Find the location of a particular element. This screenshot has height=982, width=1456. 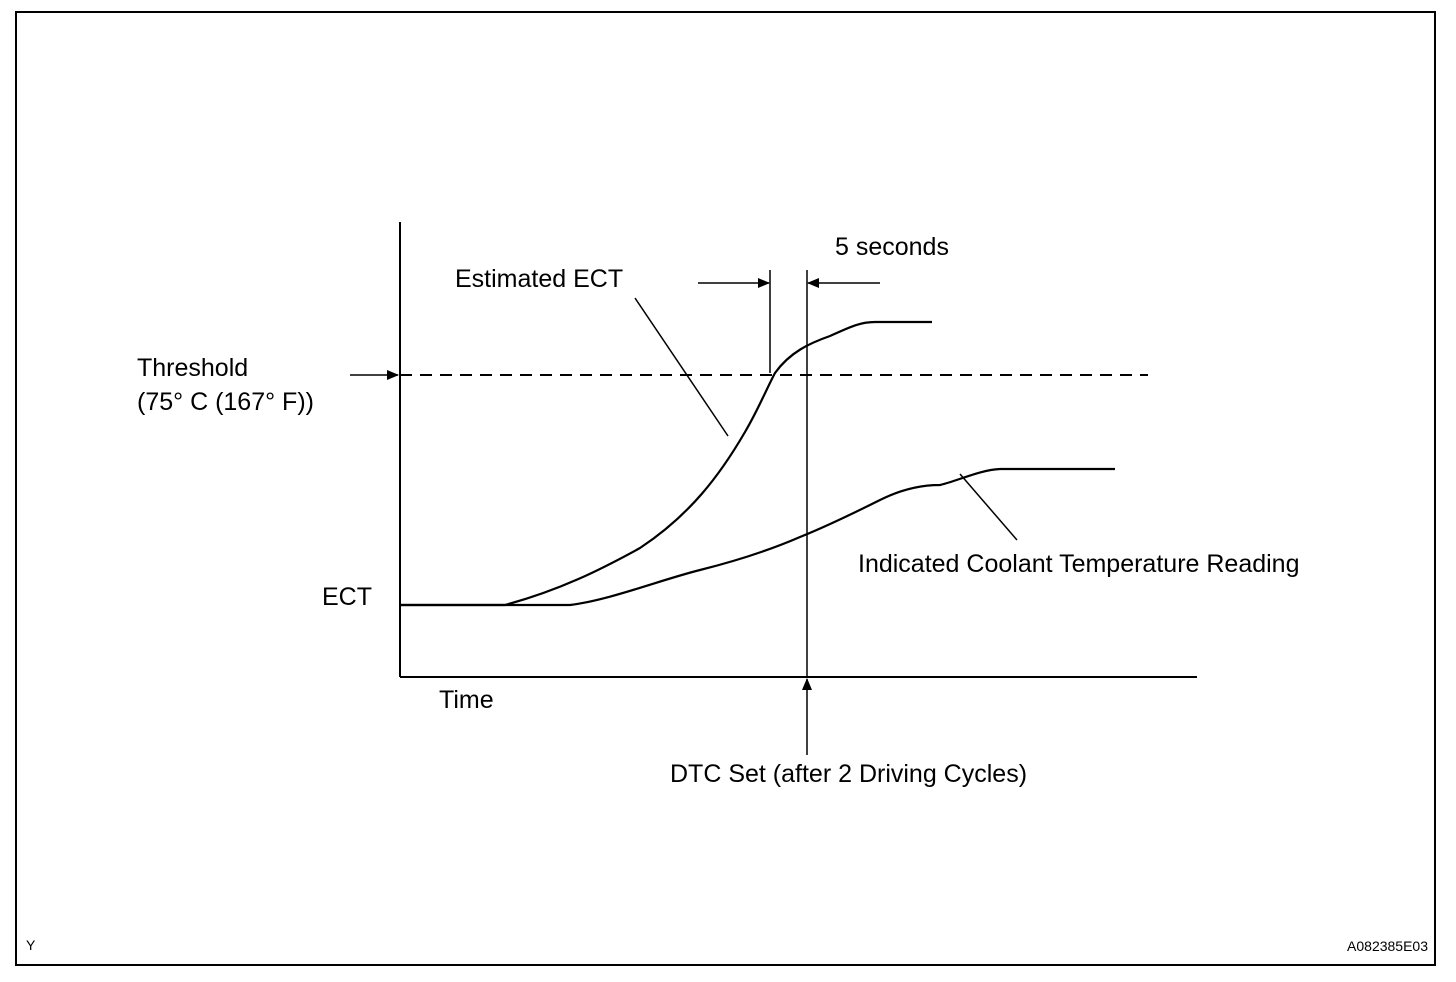

five-seconds-label: 5 seconds is located at coordinates (892, 247).